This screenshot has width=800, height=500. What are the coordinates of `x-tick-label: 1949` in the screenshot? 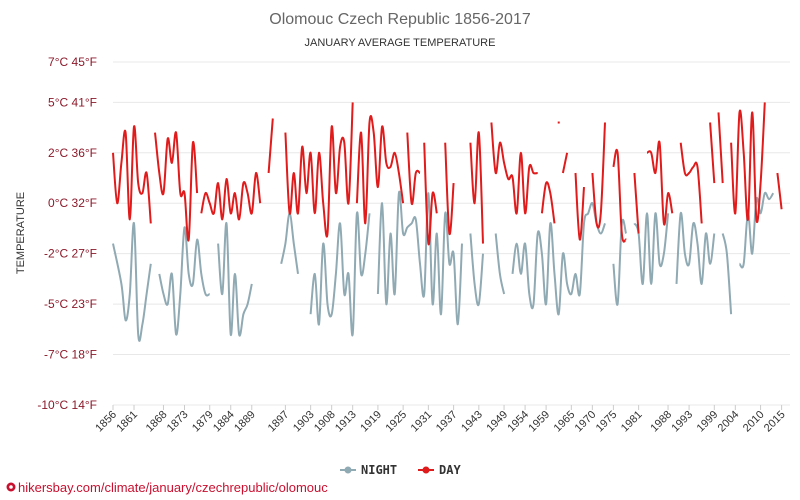 It's located at (497, 422).